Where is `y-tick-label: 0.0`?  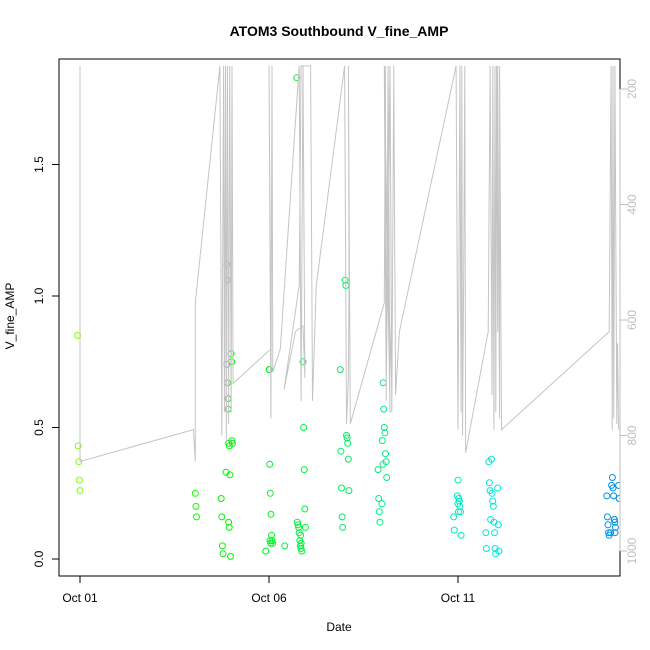
y-tick-label: 0.0 is located at coordinates (39, 558).